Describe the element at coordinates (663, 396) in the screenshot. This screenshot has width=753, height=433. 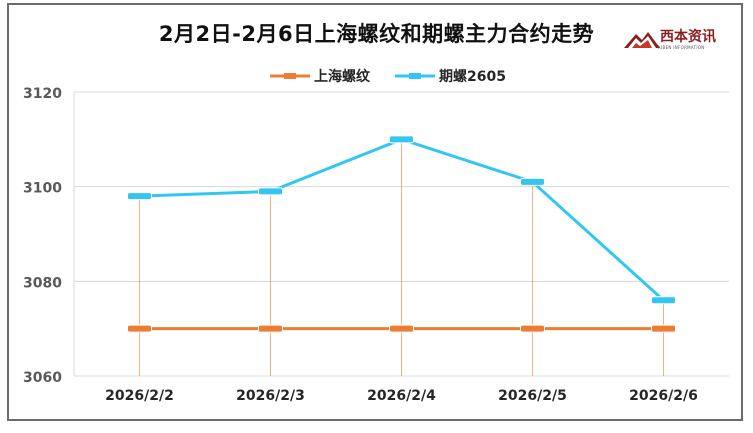
I see `x-tick-label: 2026/2/6` at that location.